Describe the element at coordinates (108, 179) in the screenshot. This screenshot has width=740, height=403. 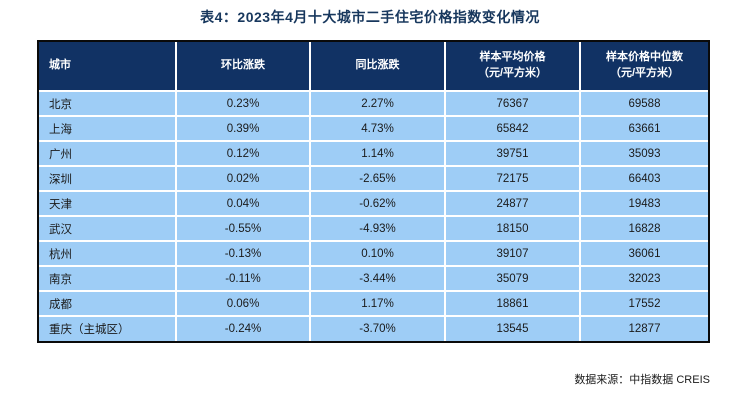
I see `city-cell: 深圳` at that location.